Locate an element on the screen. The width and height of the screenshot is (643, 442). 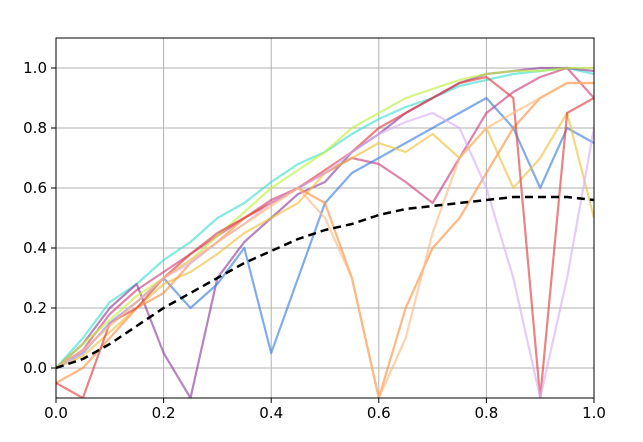
y-tick-label: 0.4 is located at coordinates (35, 248).